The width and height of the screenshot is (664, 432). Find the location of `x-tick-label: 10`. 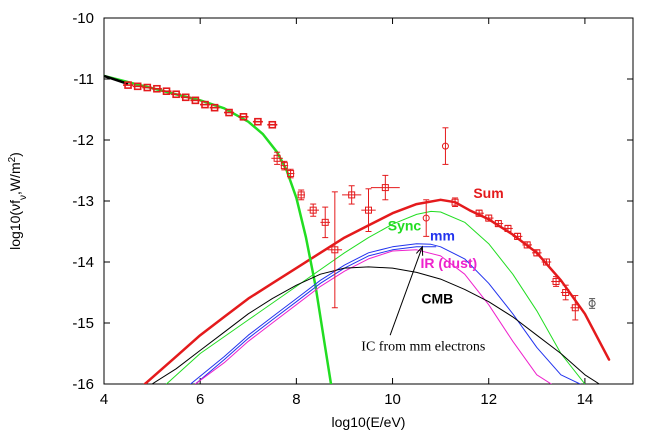

x-tick-label: 10 is located at coordinates (392, 399).